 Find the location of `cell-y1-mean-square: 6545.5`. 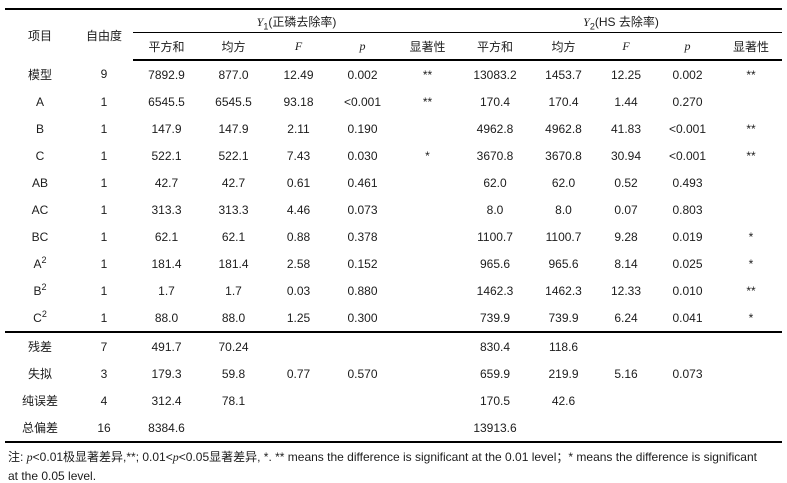

cell-y1-mean-square: 6545.5 is located at coordinates (233, 101).